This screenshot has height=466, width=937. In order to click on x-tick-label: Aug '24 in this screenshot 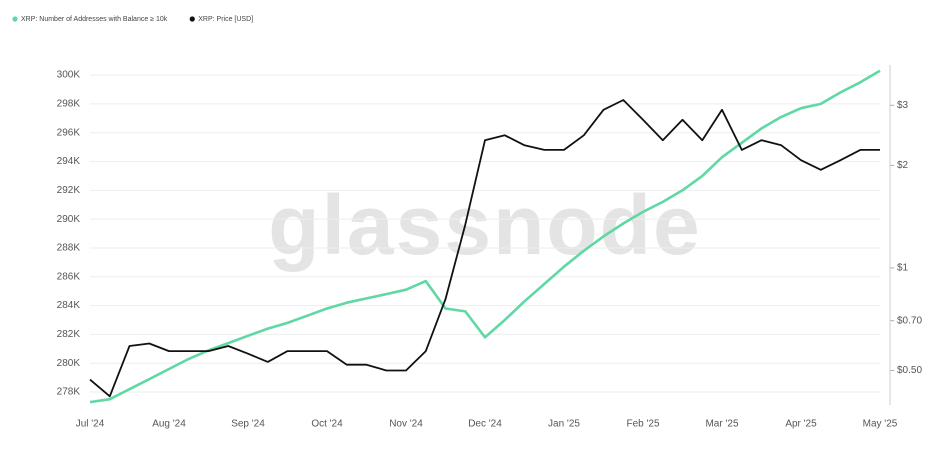, I will do `click(169, 424)`.